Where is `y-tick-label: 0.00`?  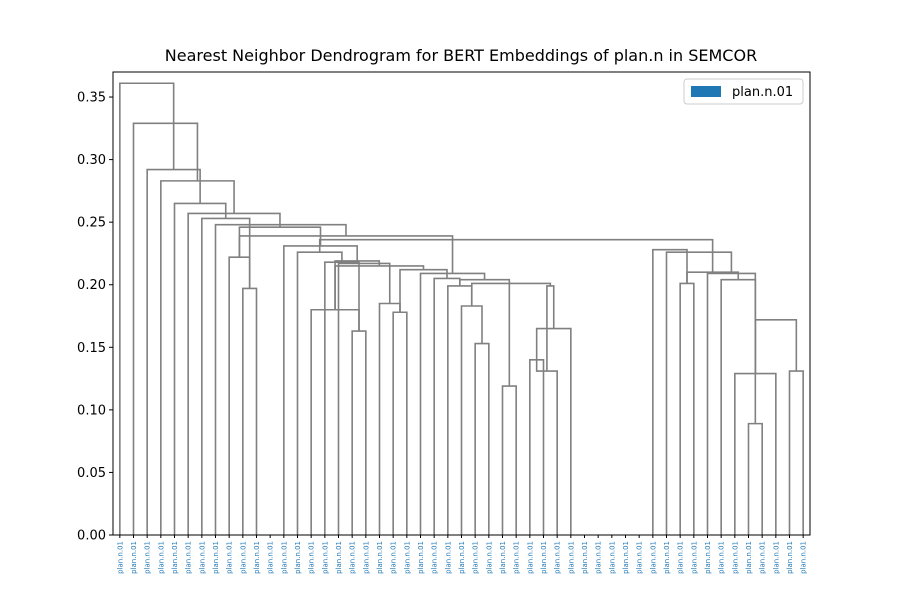 y-tick-label: 0.00 is located at coordinates (91, 536).